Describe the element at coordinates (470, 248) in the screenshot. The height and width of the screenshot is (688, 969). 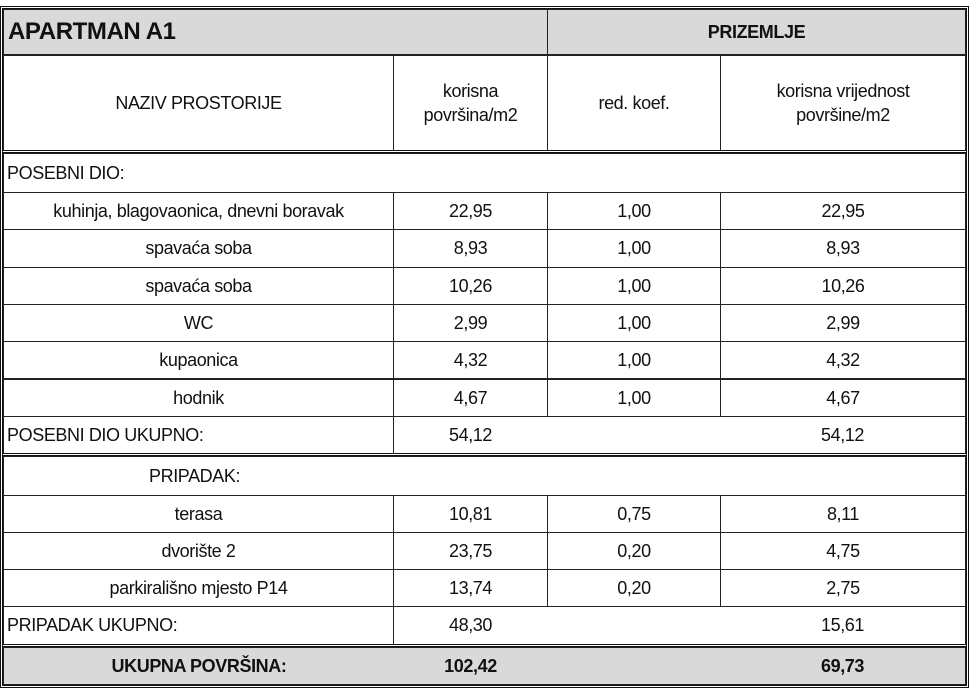
I see `cell-area: 8,93` at that location.